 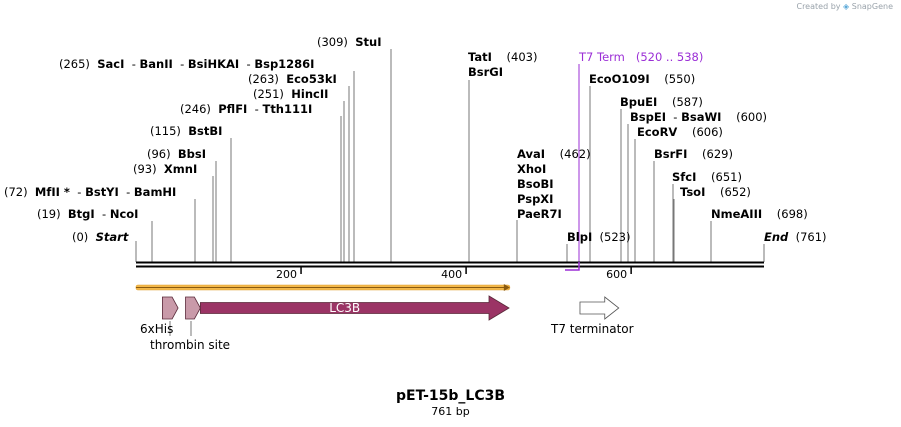 I want to click on ruler-tick-label: 600, so click(x=616, y=274).